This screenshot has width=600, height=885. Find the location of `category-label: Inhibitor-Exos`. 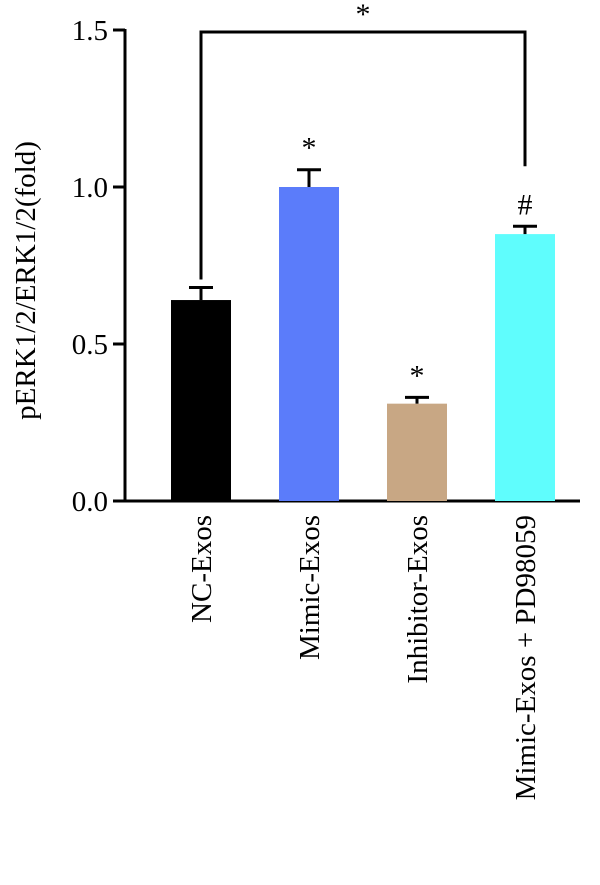

category-label: Inhibitor-Exos is located at coordinates (418, 599).